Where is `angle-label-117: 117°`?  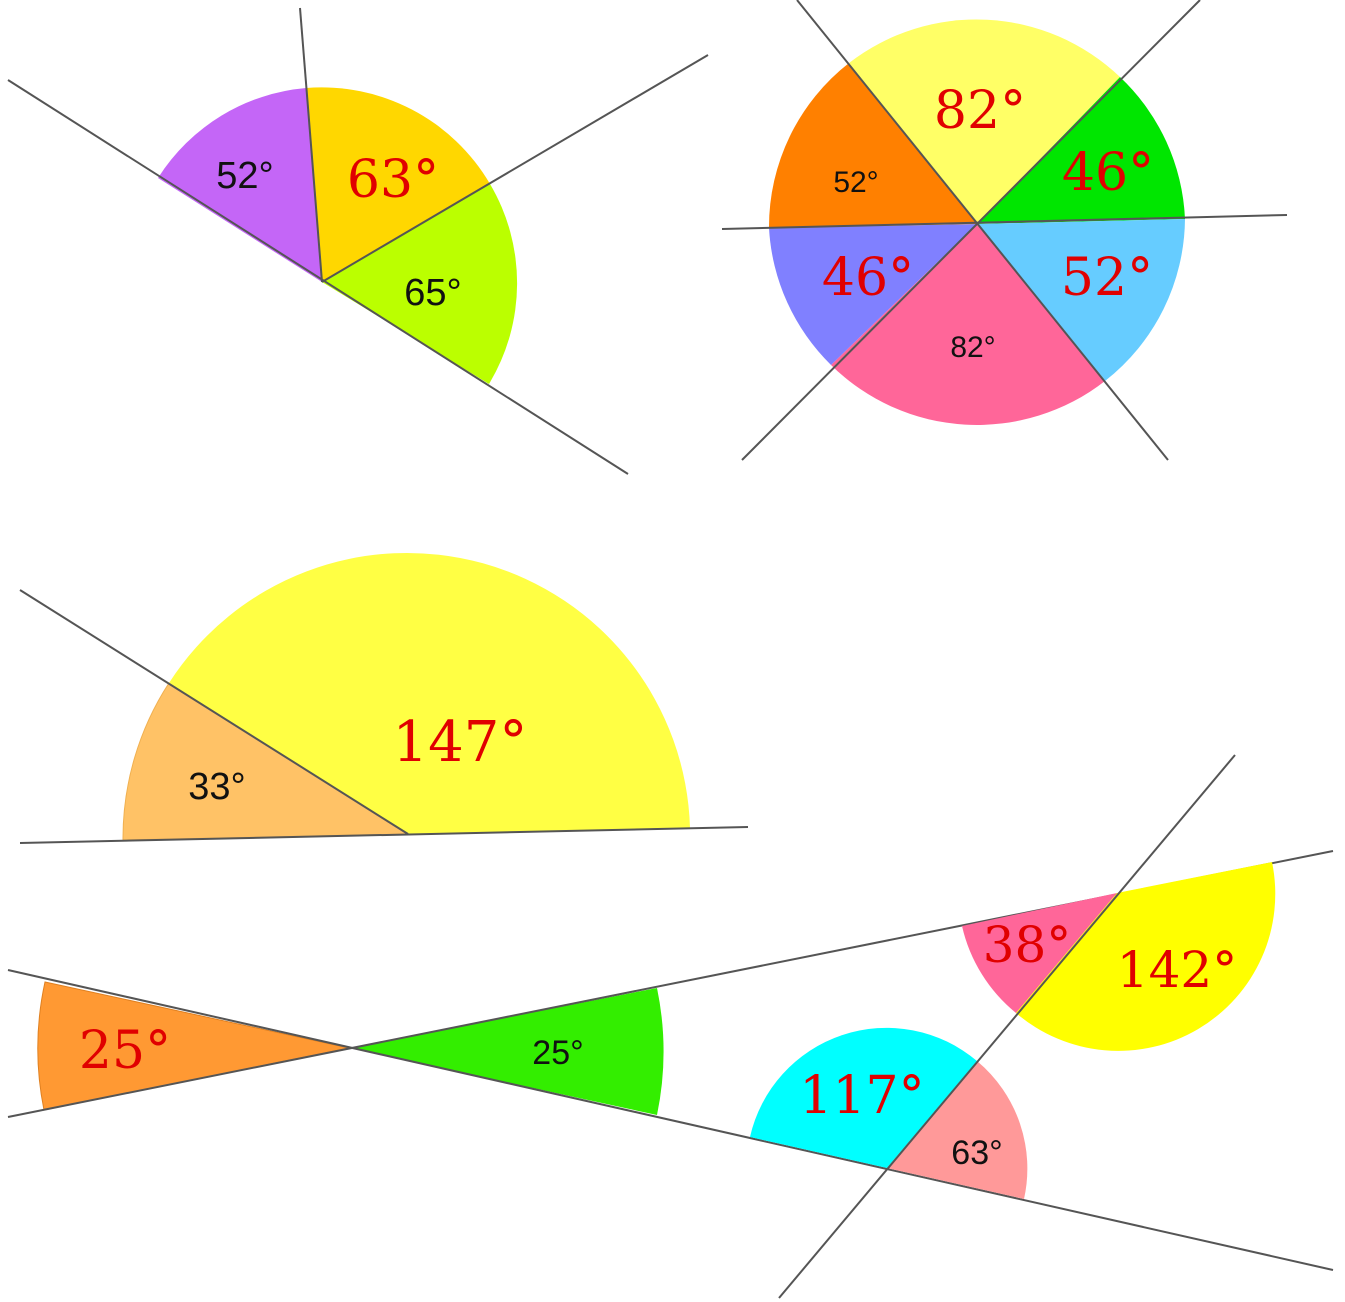
angle-label-117: 117° is located at coordinates (861, 1096).